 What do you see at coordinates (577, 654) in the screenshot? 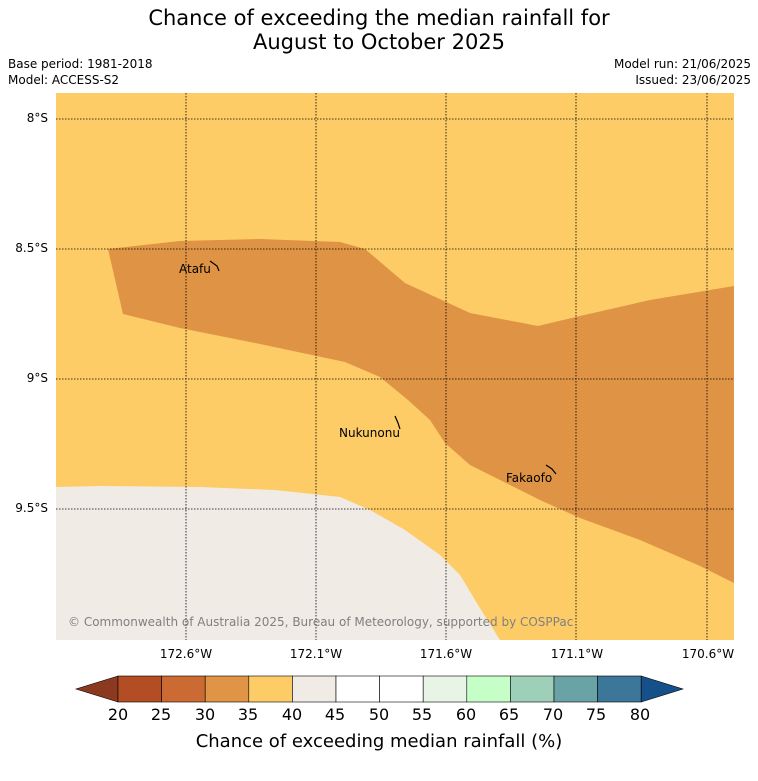
I see `lon-label-171-1: 171.1°W` at bounding box center [577, 654].